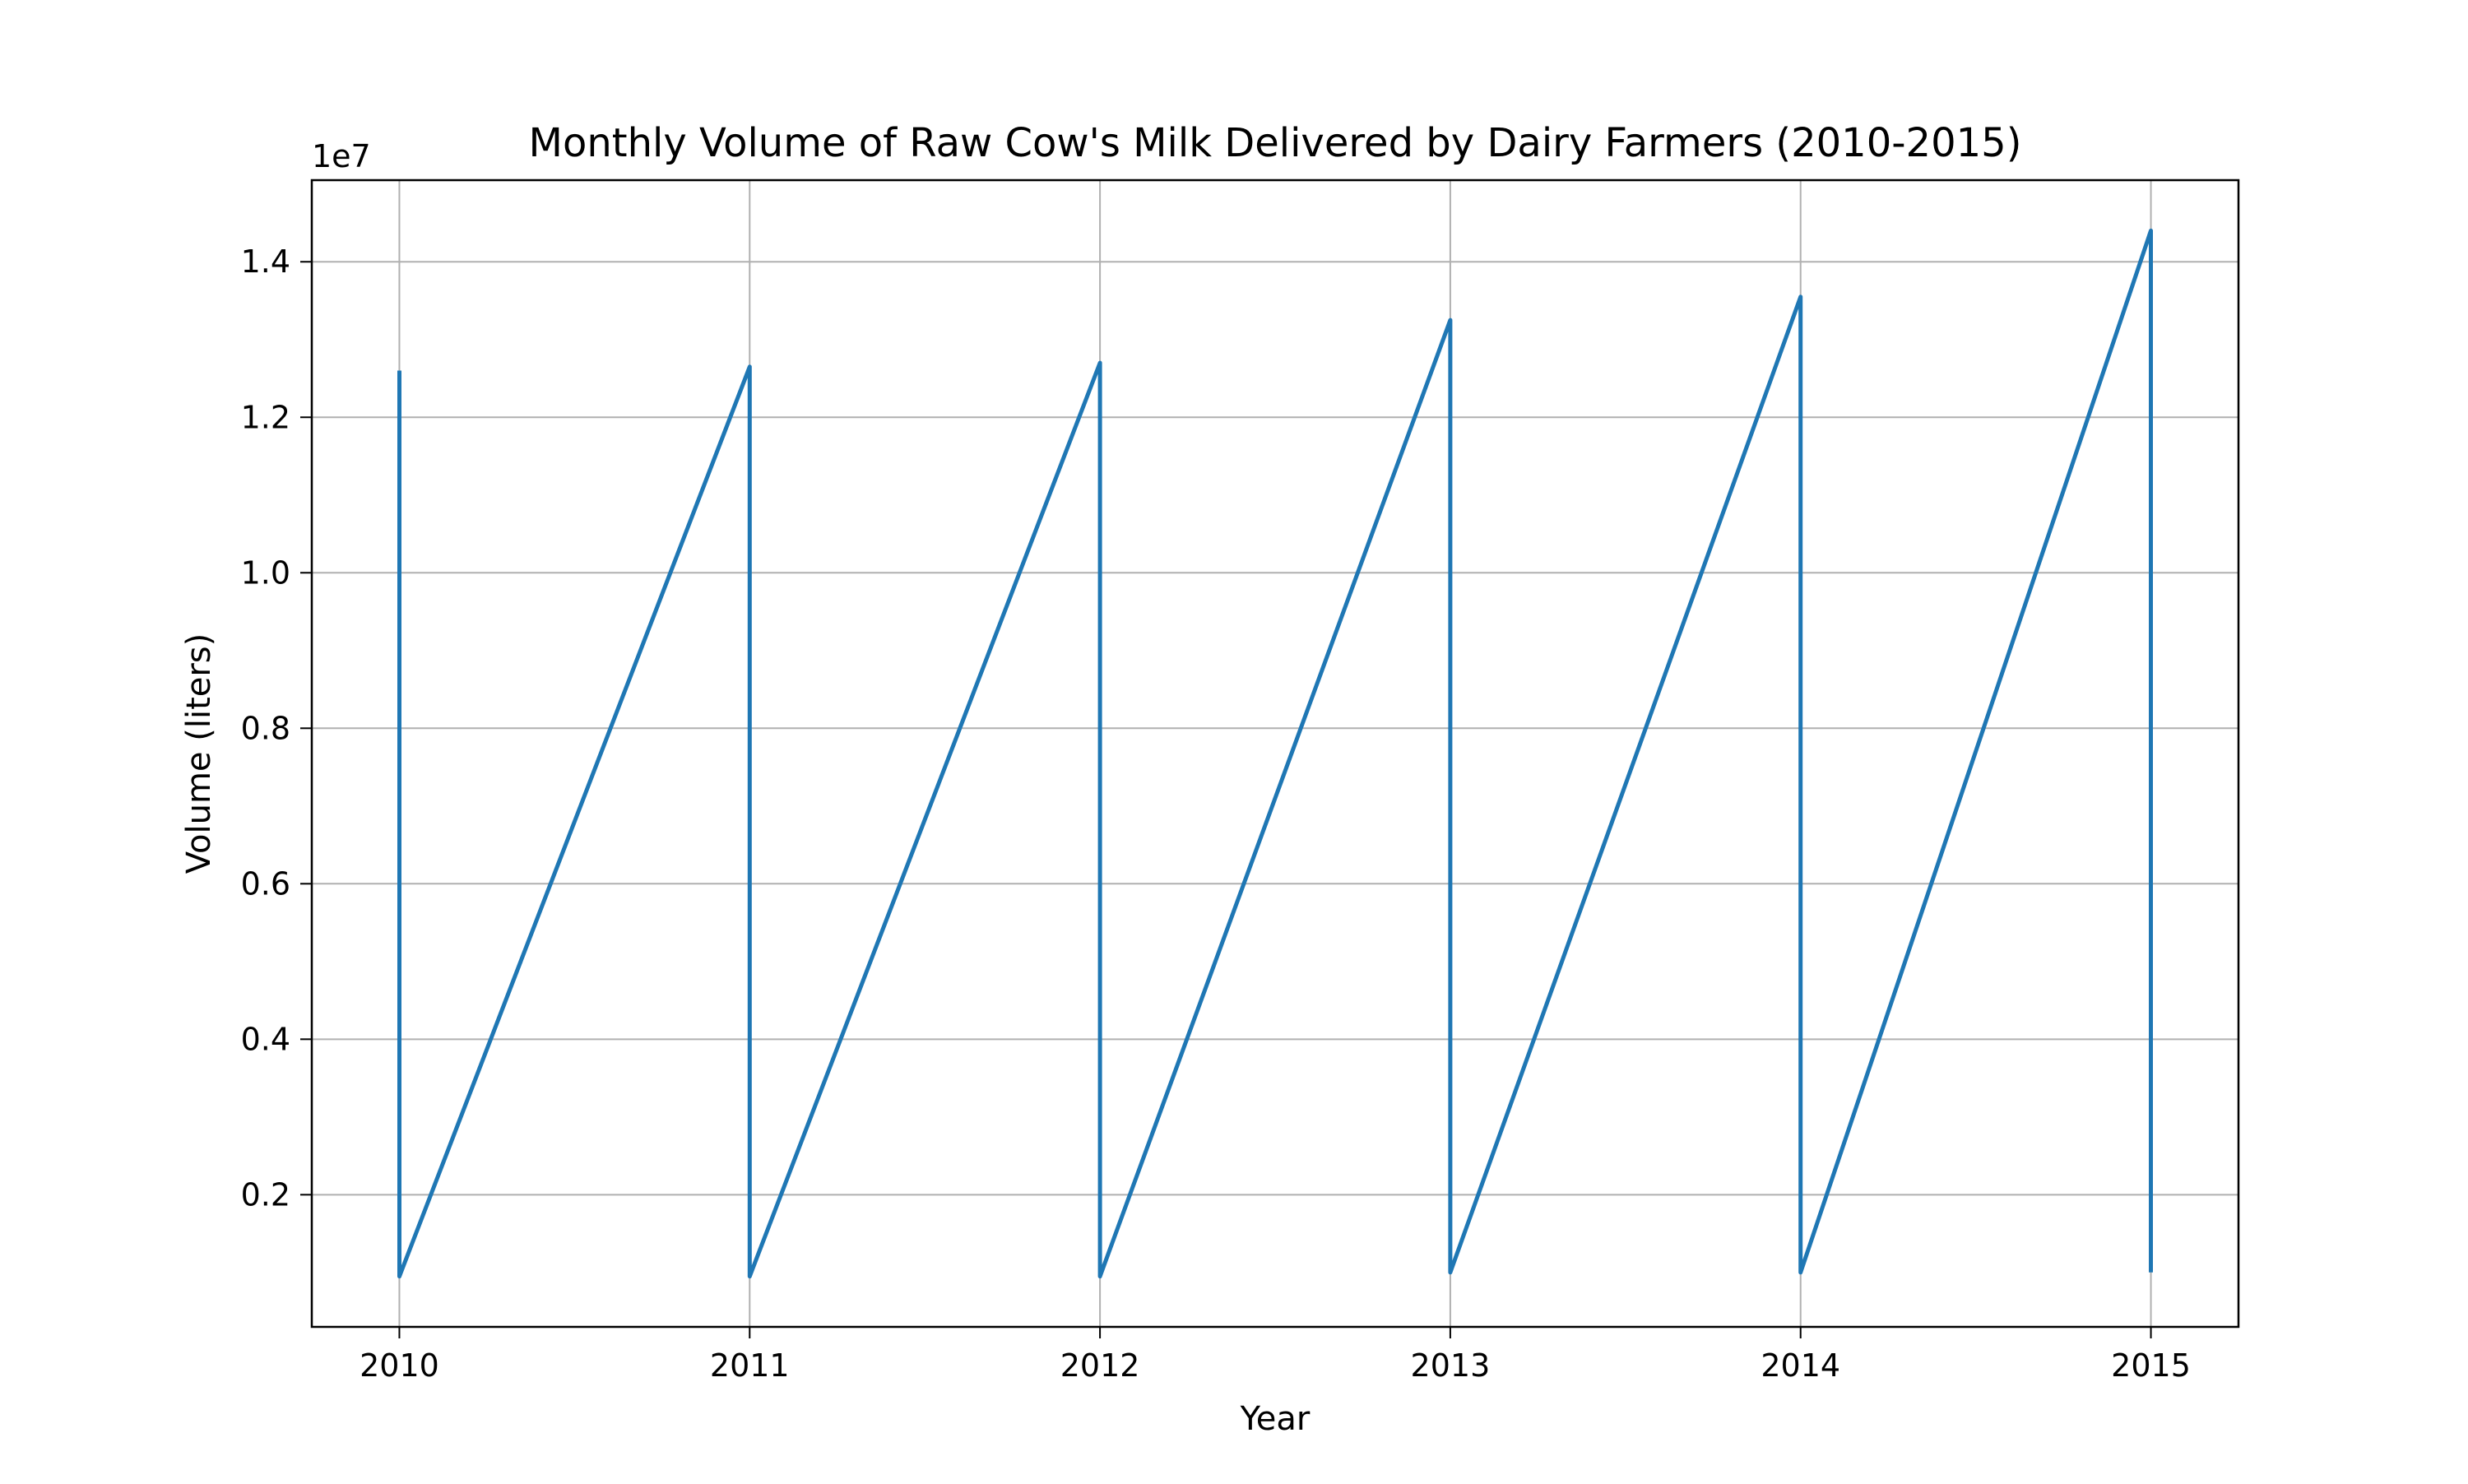 This screenshot has width=2468, height=1484. Describe the element at coordinates (265, 1039) in the screenshot. I see `y-tick-label: 0.4` at that location.